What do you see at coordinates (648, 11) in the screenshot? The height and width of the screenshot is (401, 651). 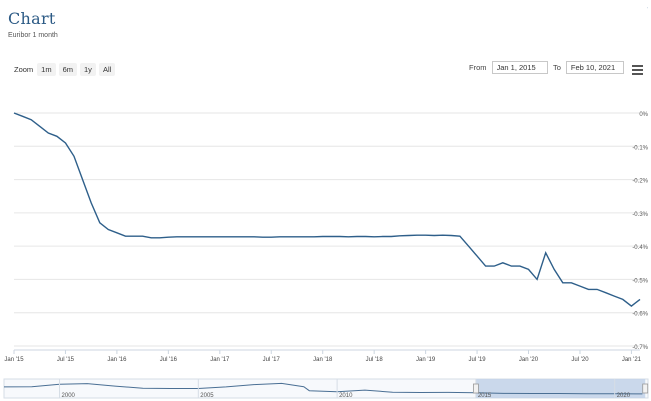 I see `corner-mark: ˙` at bounding box center [648, 11].